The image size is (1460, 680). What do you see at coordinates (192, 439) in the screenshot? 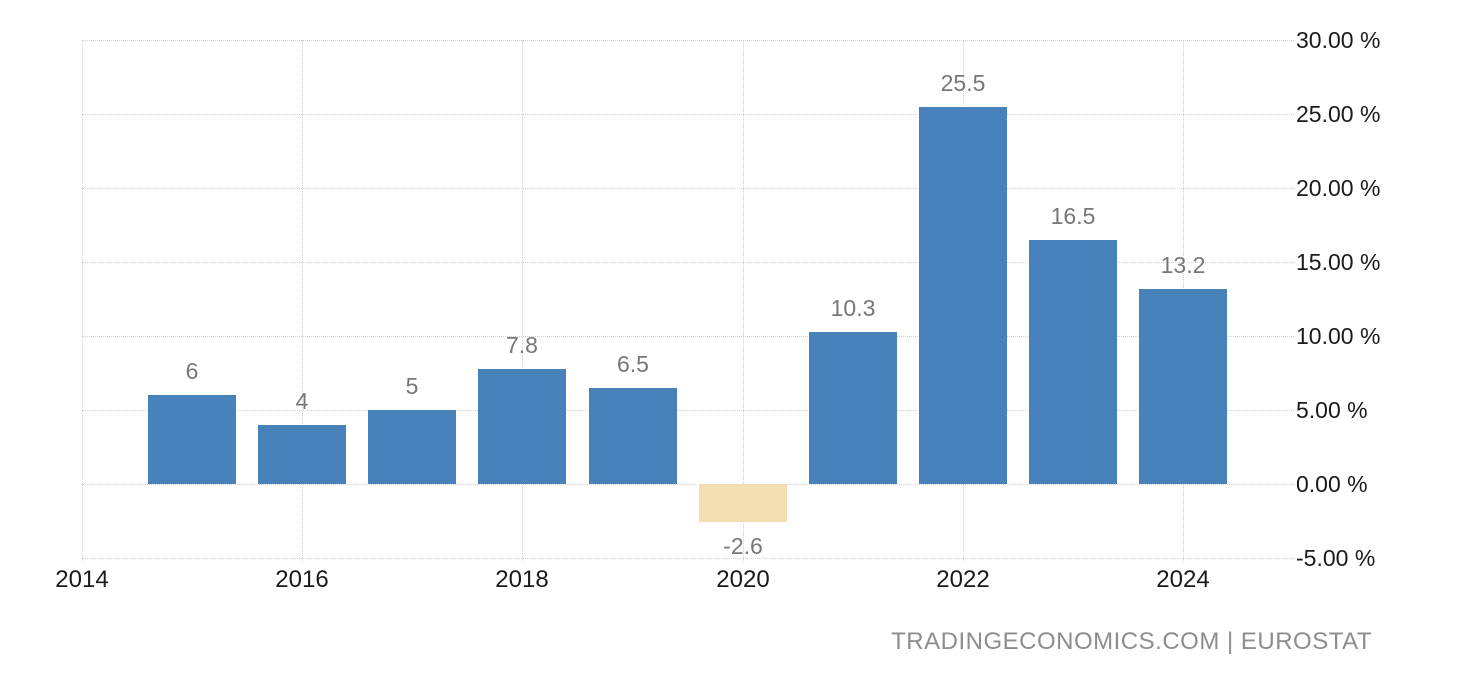
I see `bar-2015` at bounding box center [192, 439].